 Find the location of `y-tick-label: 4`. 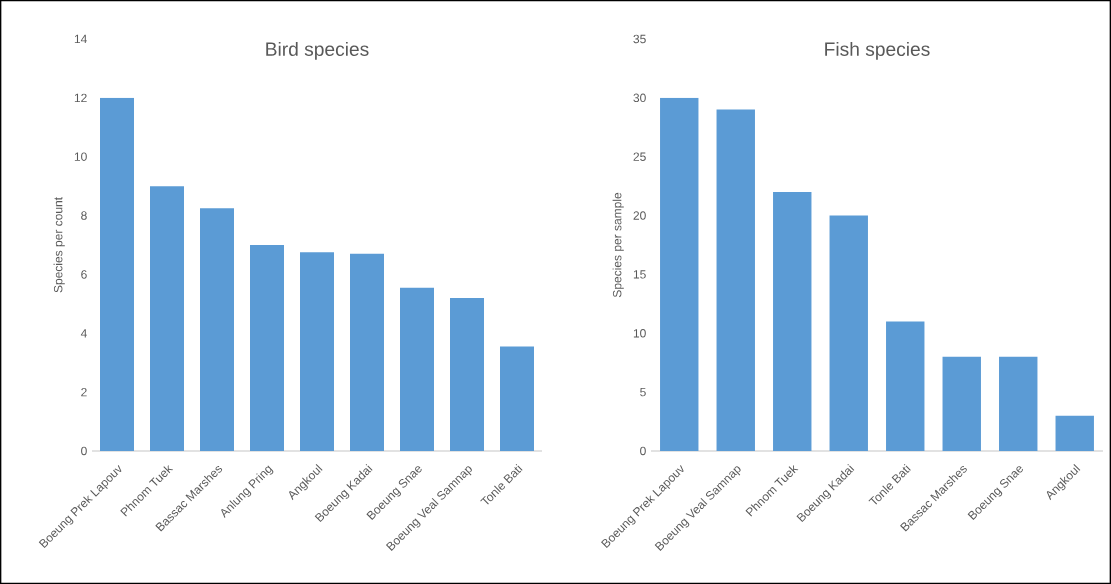

y-tick-label: 4 is located at coordinates (83, 333).